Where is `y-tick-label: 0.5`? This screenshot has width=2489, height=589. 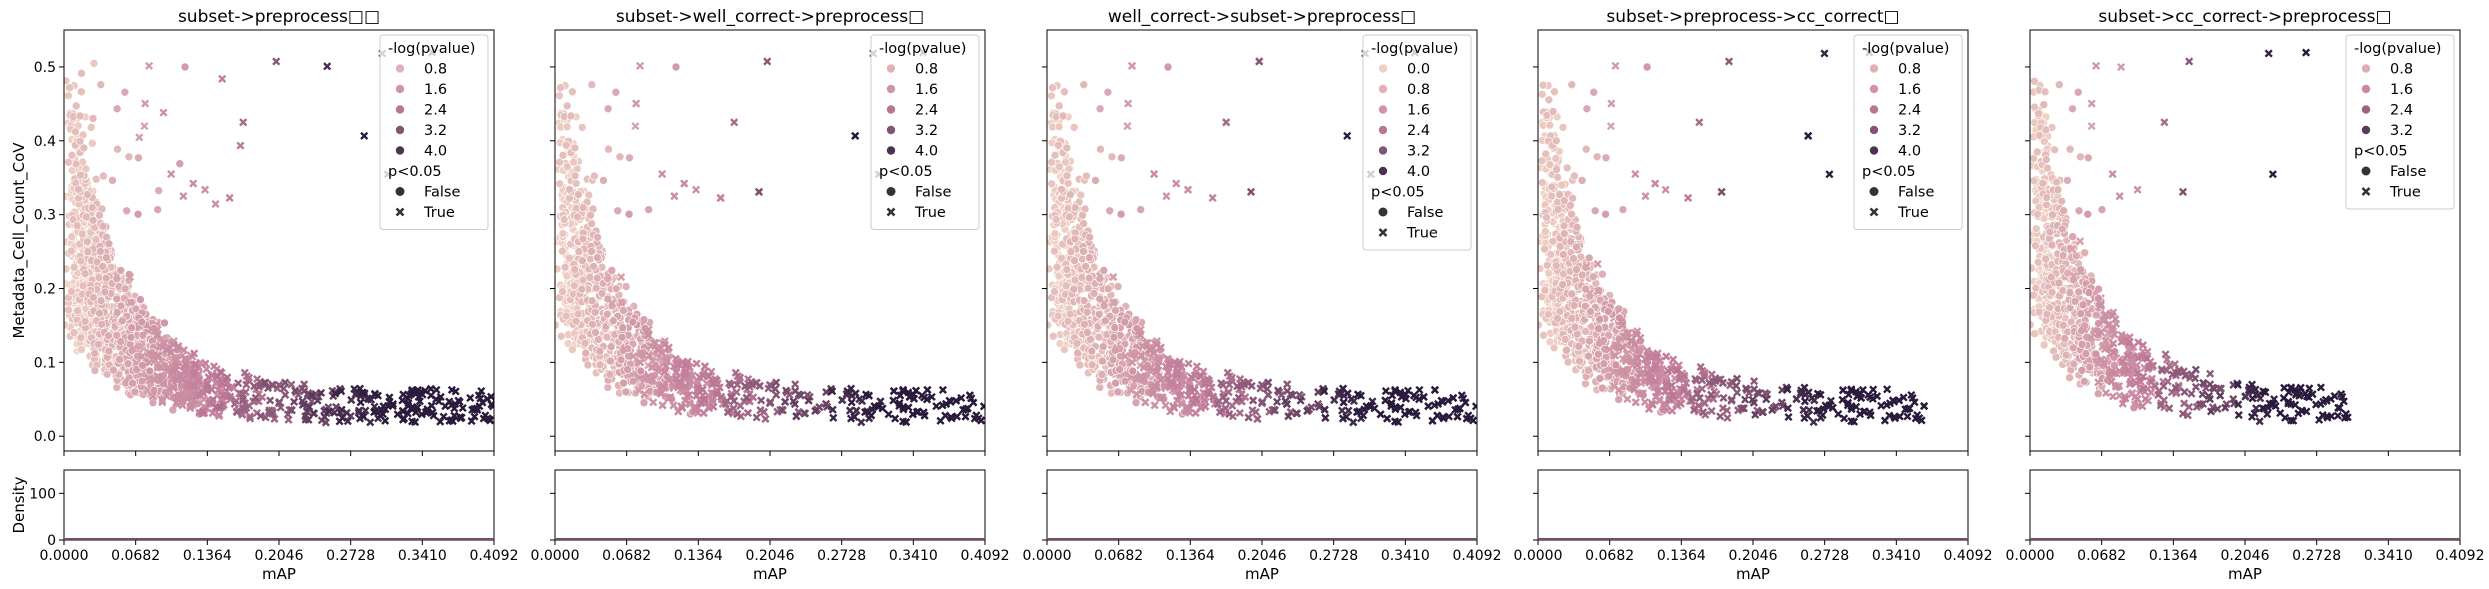 y-tick-label: 0.5 is located at coordinates (45, 68).